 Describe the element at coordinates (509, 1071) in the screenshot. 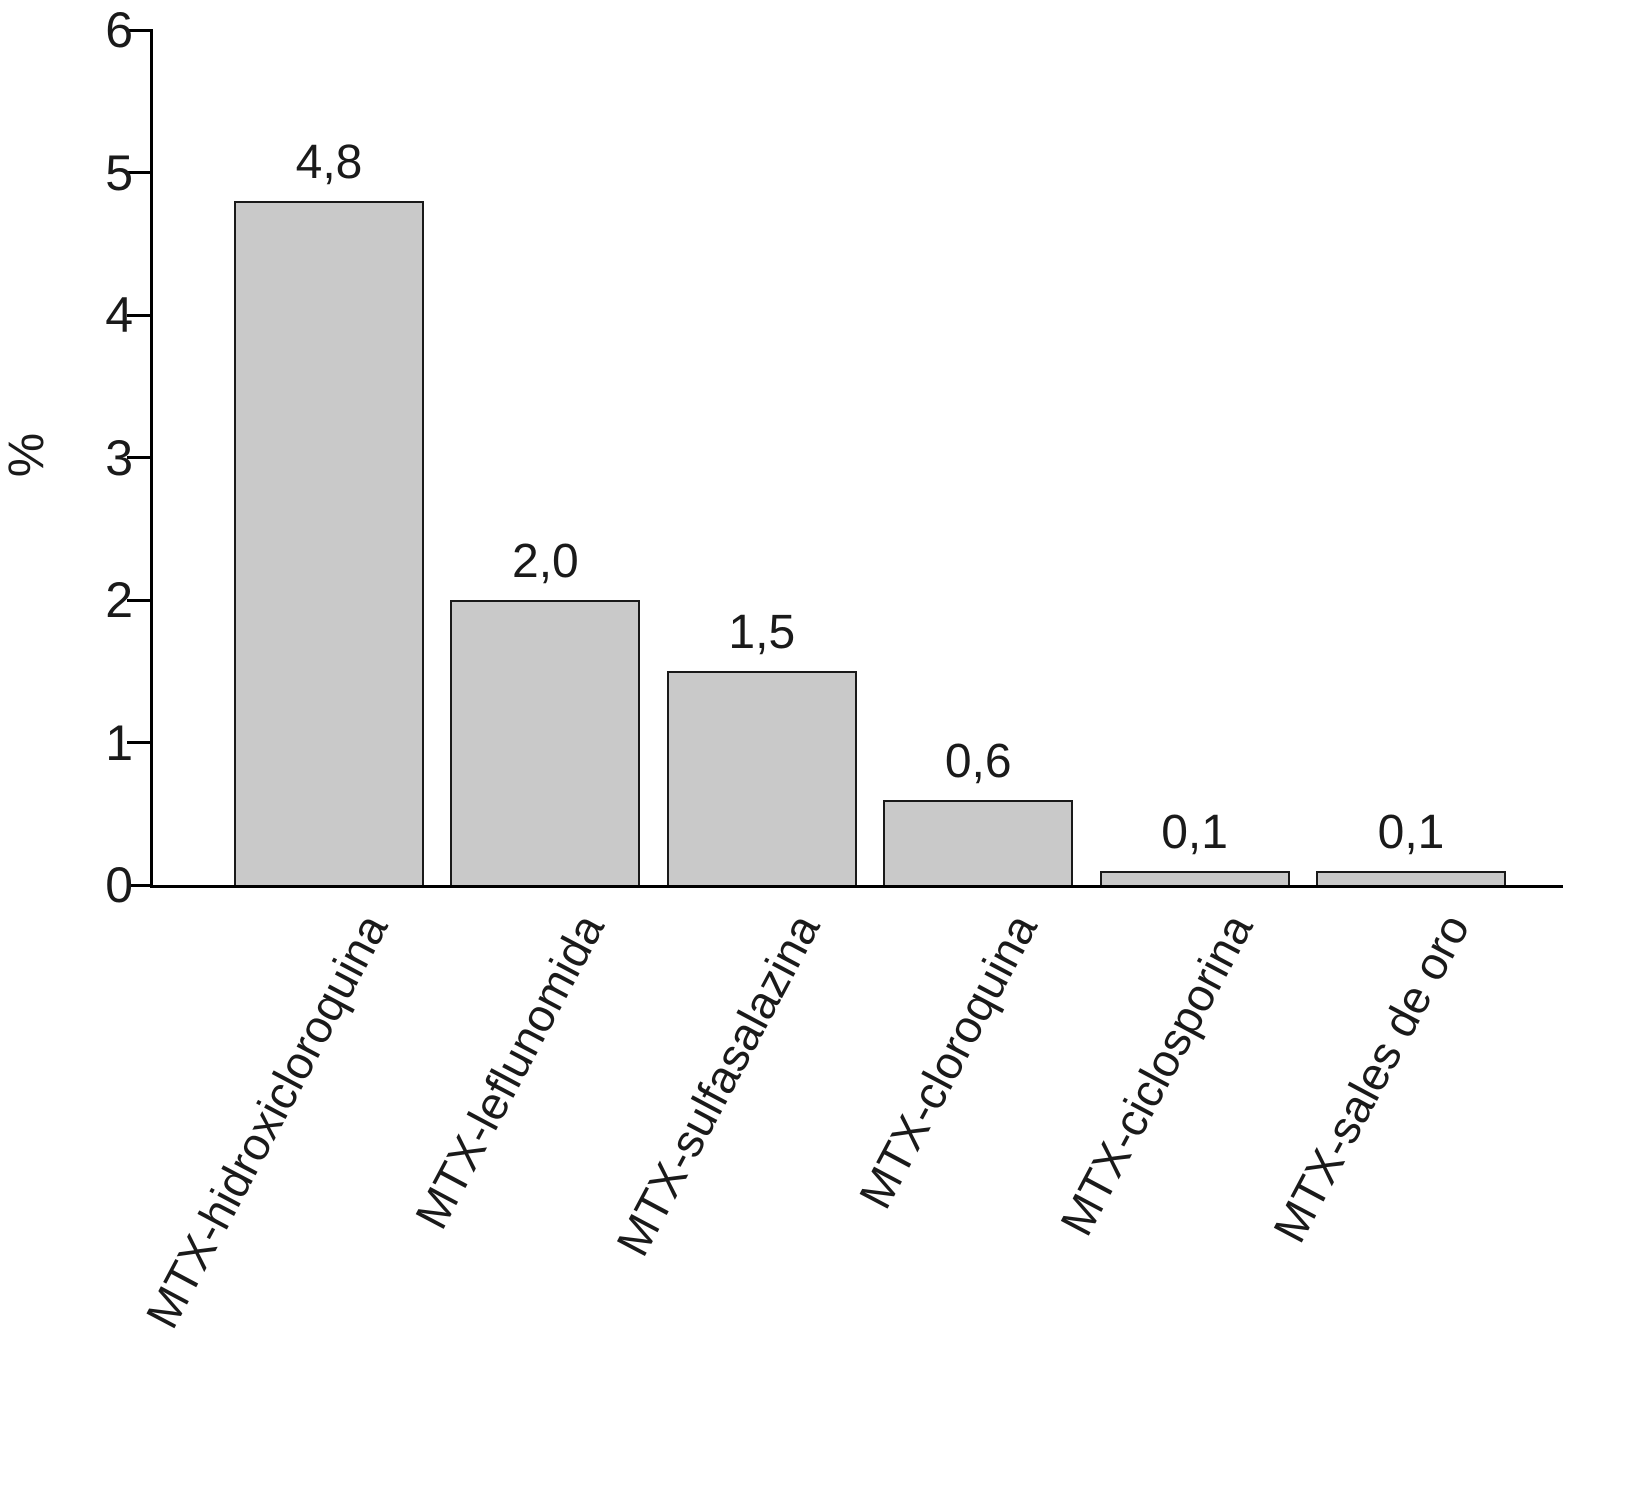

I see `x-category-label: MTX-leflunomida` at that location.